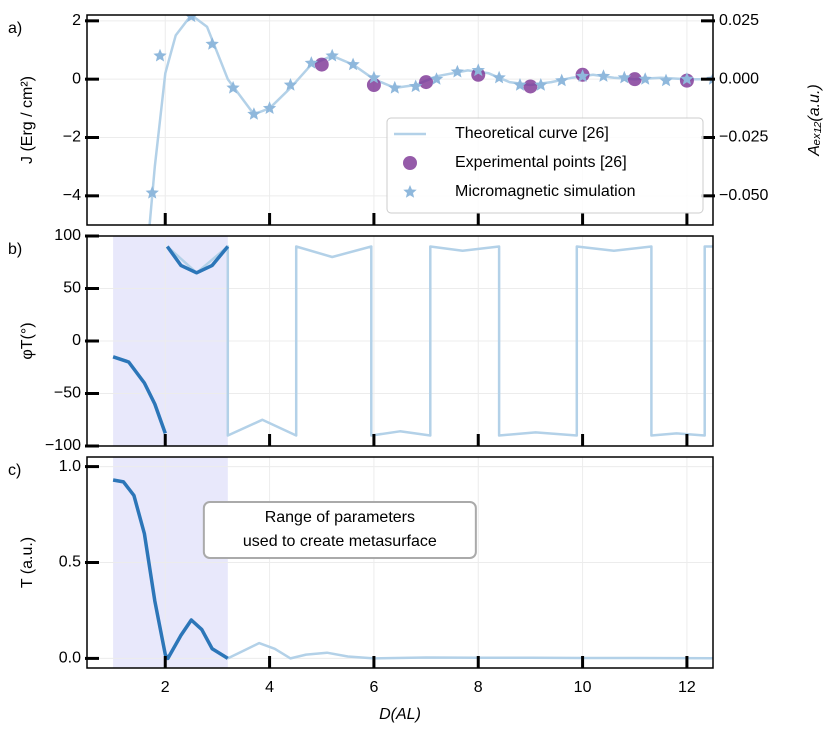 This screenshot has width=830, height=735. What do you see at coordinates (545, 191) in the screenshot?
I see `legend-label: Micromagnetic simulation` at bounding box center [545, 191].